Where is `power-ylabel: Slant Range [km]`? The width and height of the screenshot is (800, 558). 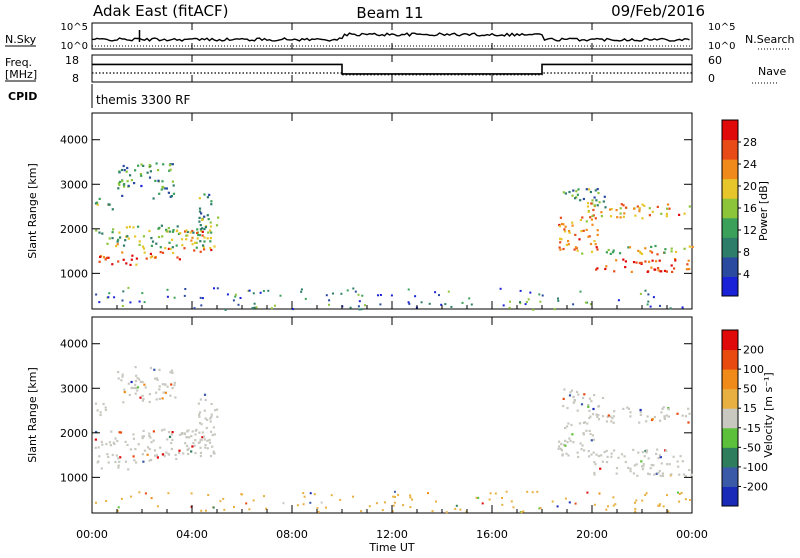 power-ylabel: Slant Range [km] is located at coordinates (32, 211).